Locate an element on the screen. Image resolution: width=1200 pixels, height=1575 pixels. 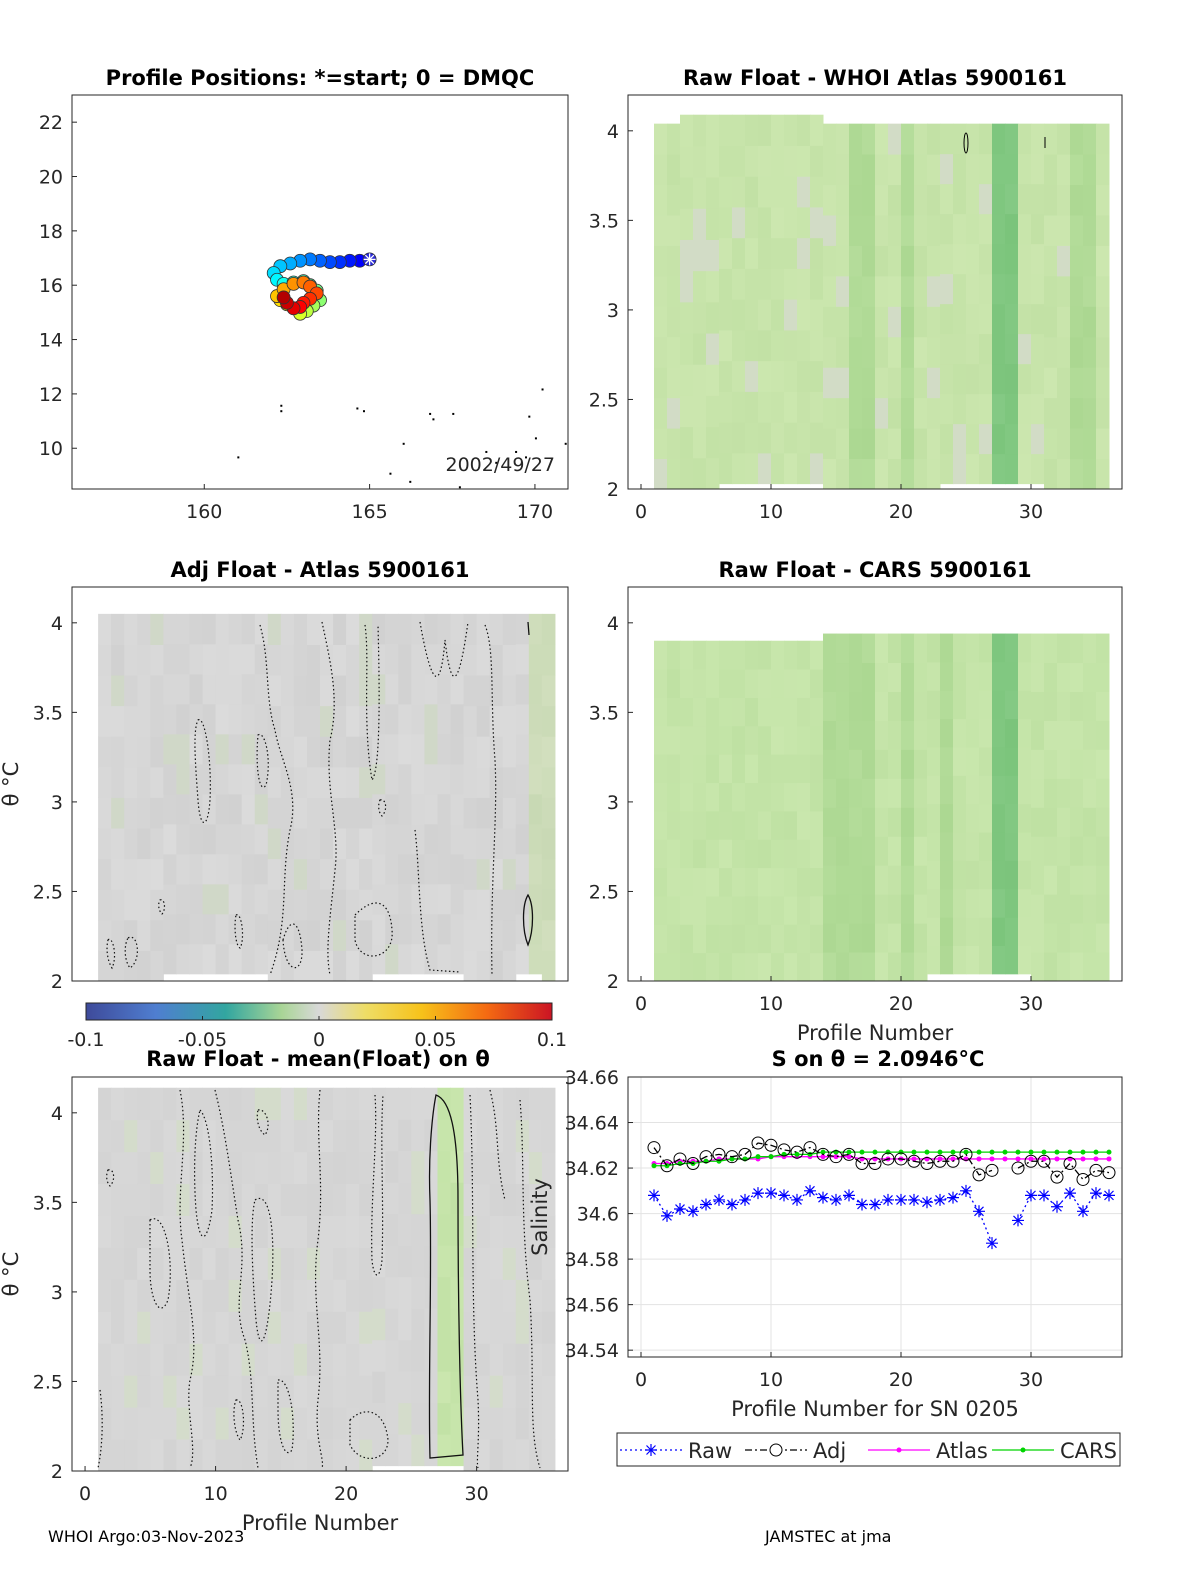
y-tick-label: 22 is located at coordinates (51, 123).